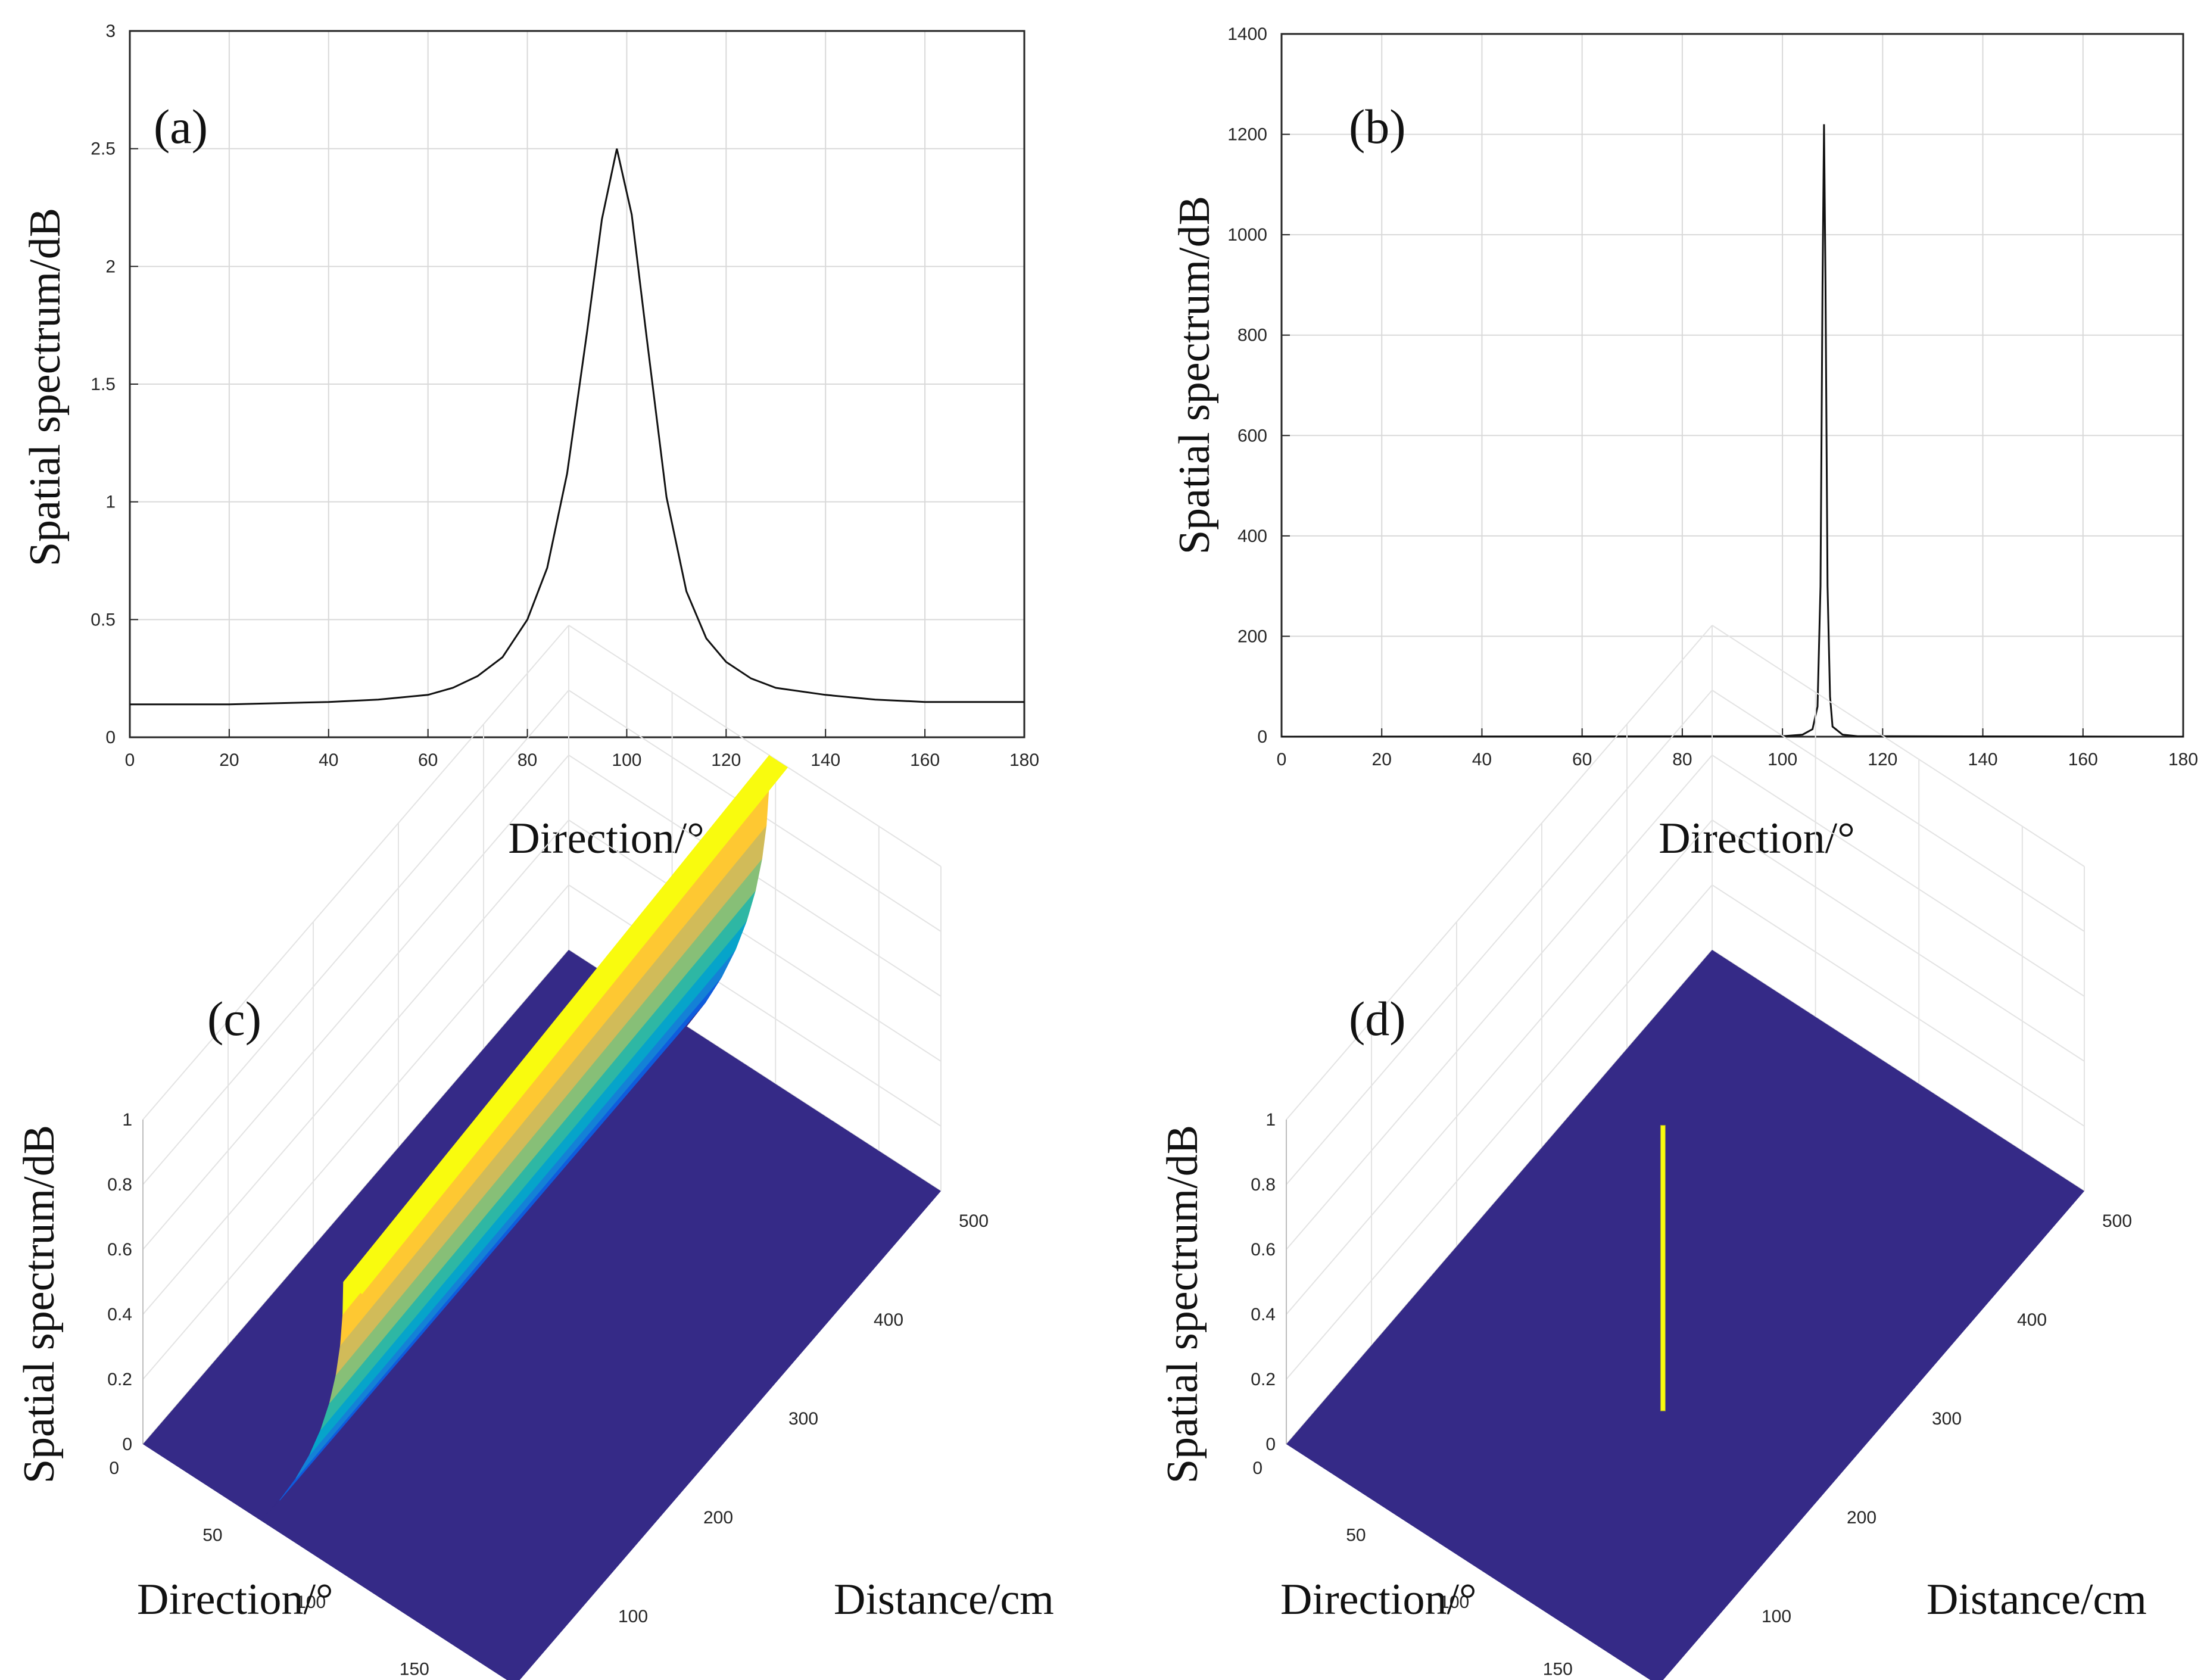 The height and width of the screenshot is (1680, 2207). I want to click on panel-label: (b), so click(1377, 126).